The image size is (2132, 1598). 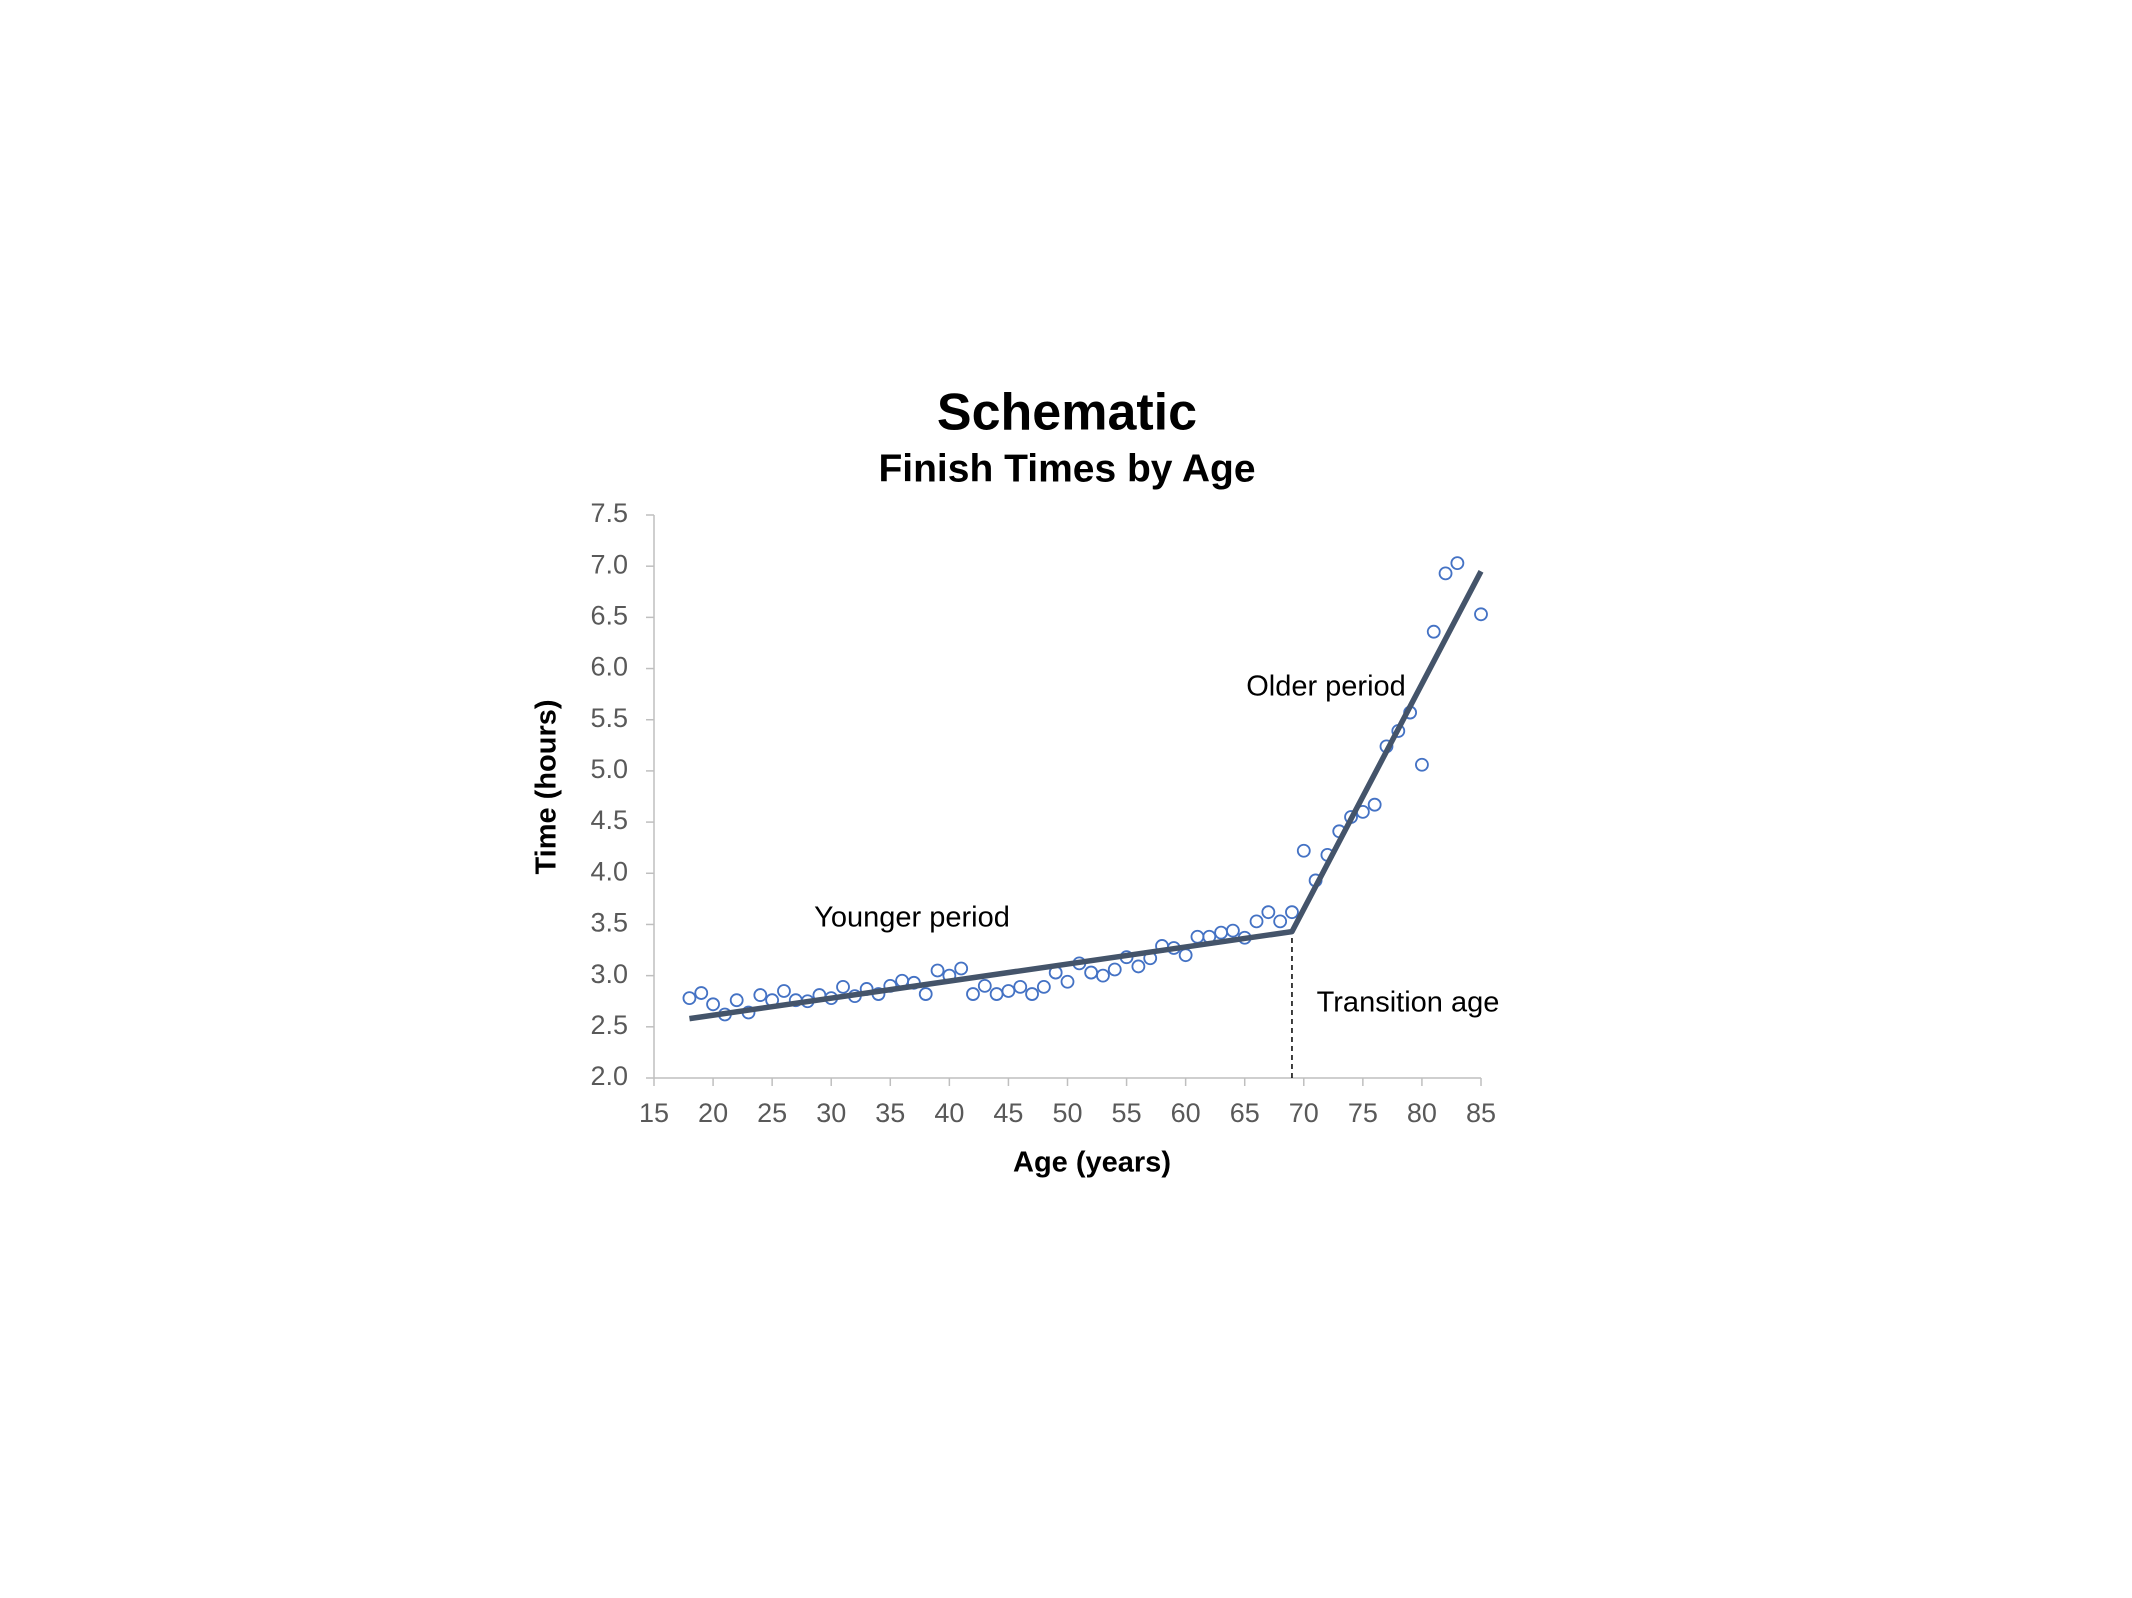 I want to click on x-tick-label: 85, so click(x=1481, y=1113).